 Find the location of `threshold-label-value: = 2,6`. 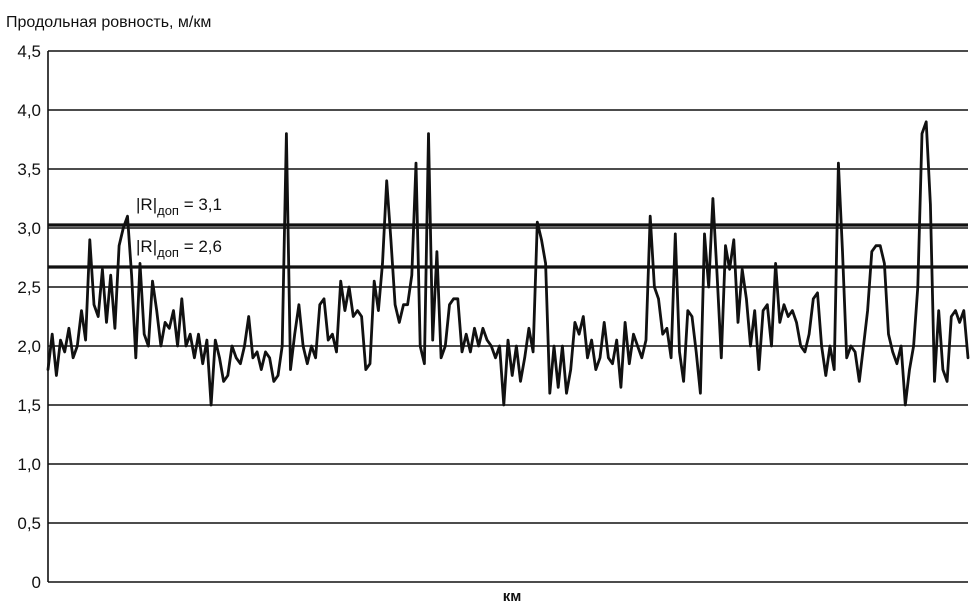

threshold-label-value: = 2,6 is located at coordinates (200, 246).